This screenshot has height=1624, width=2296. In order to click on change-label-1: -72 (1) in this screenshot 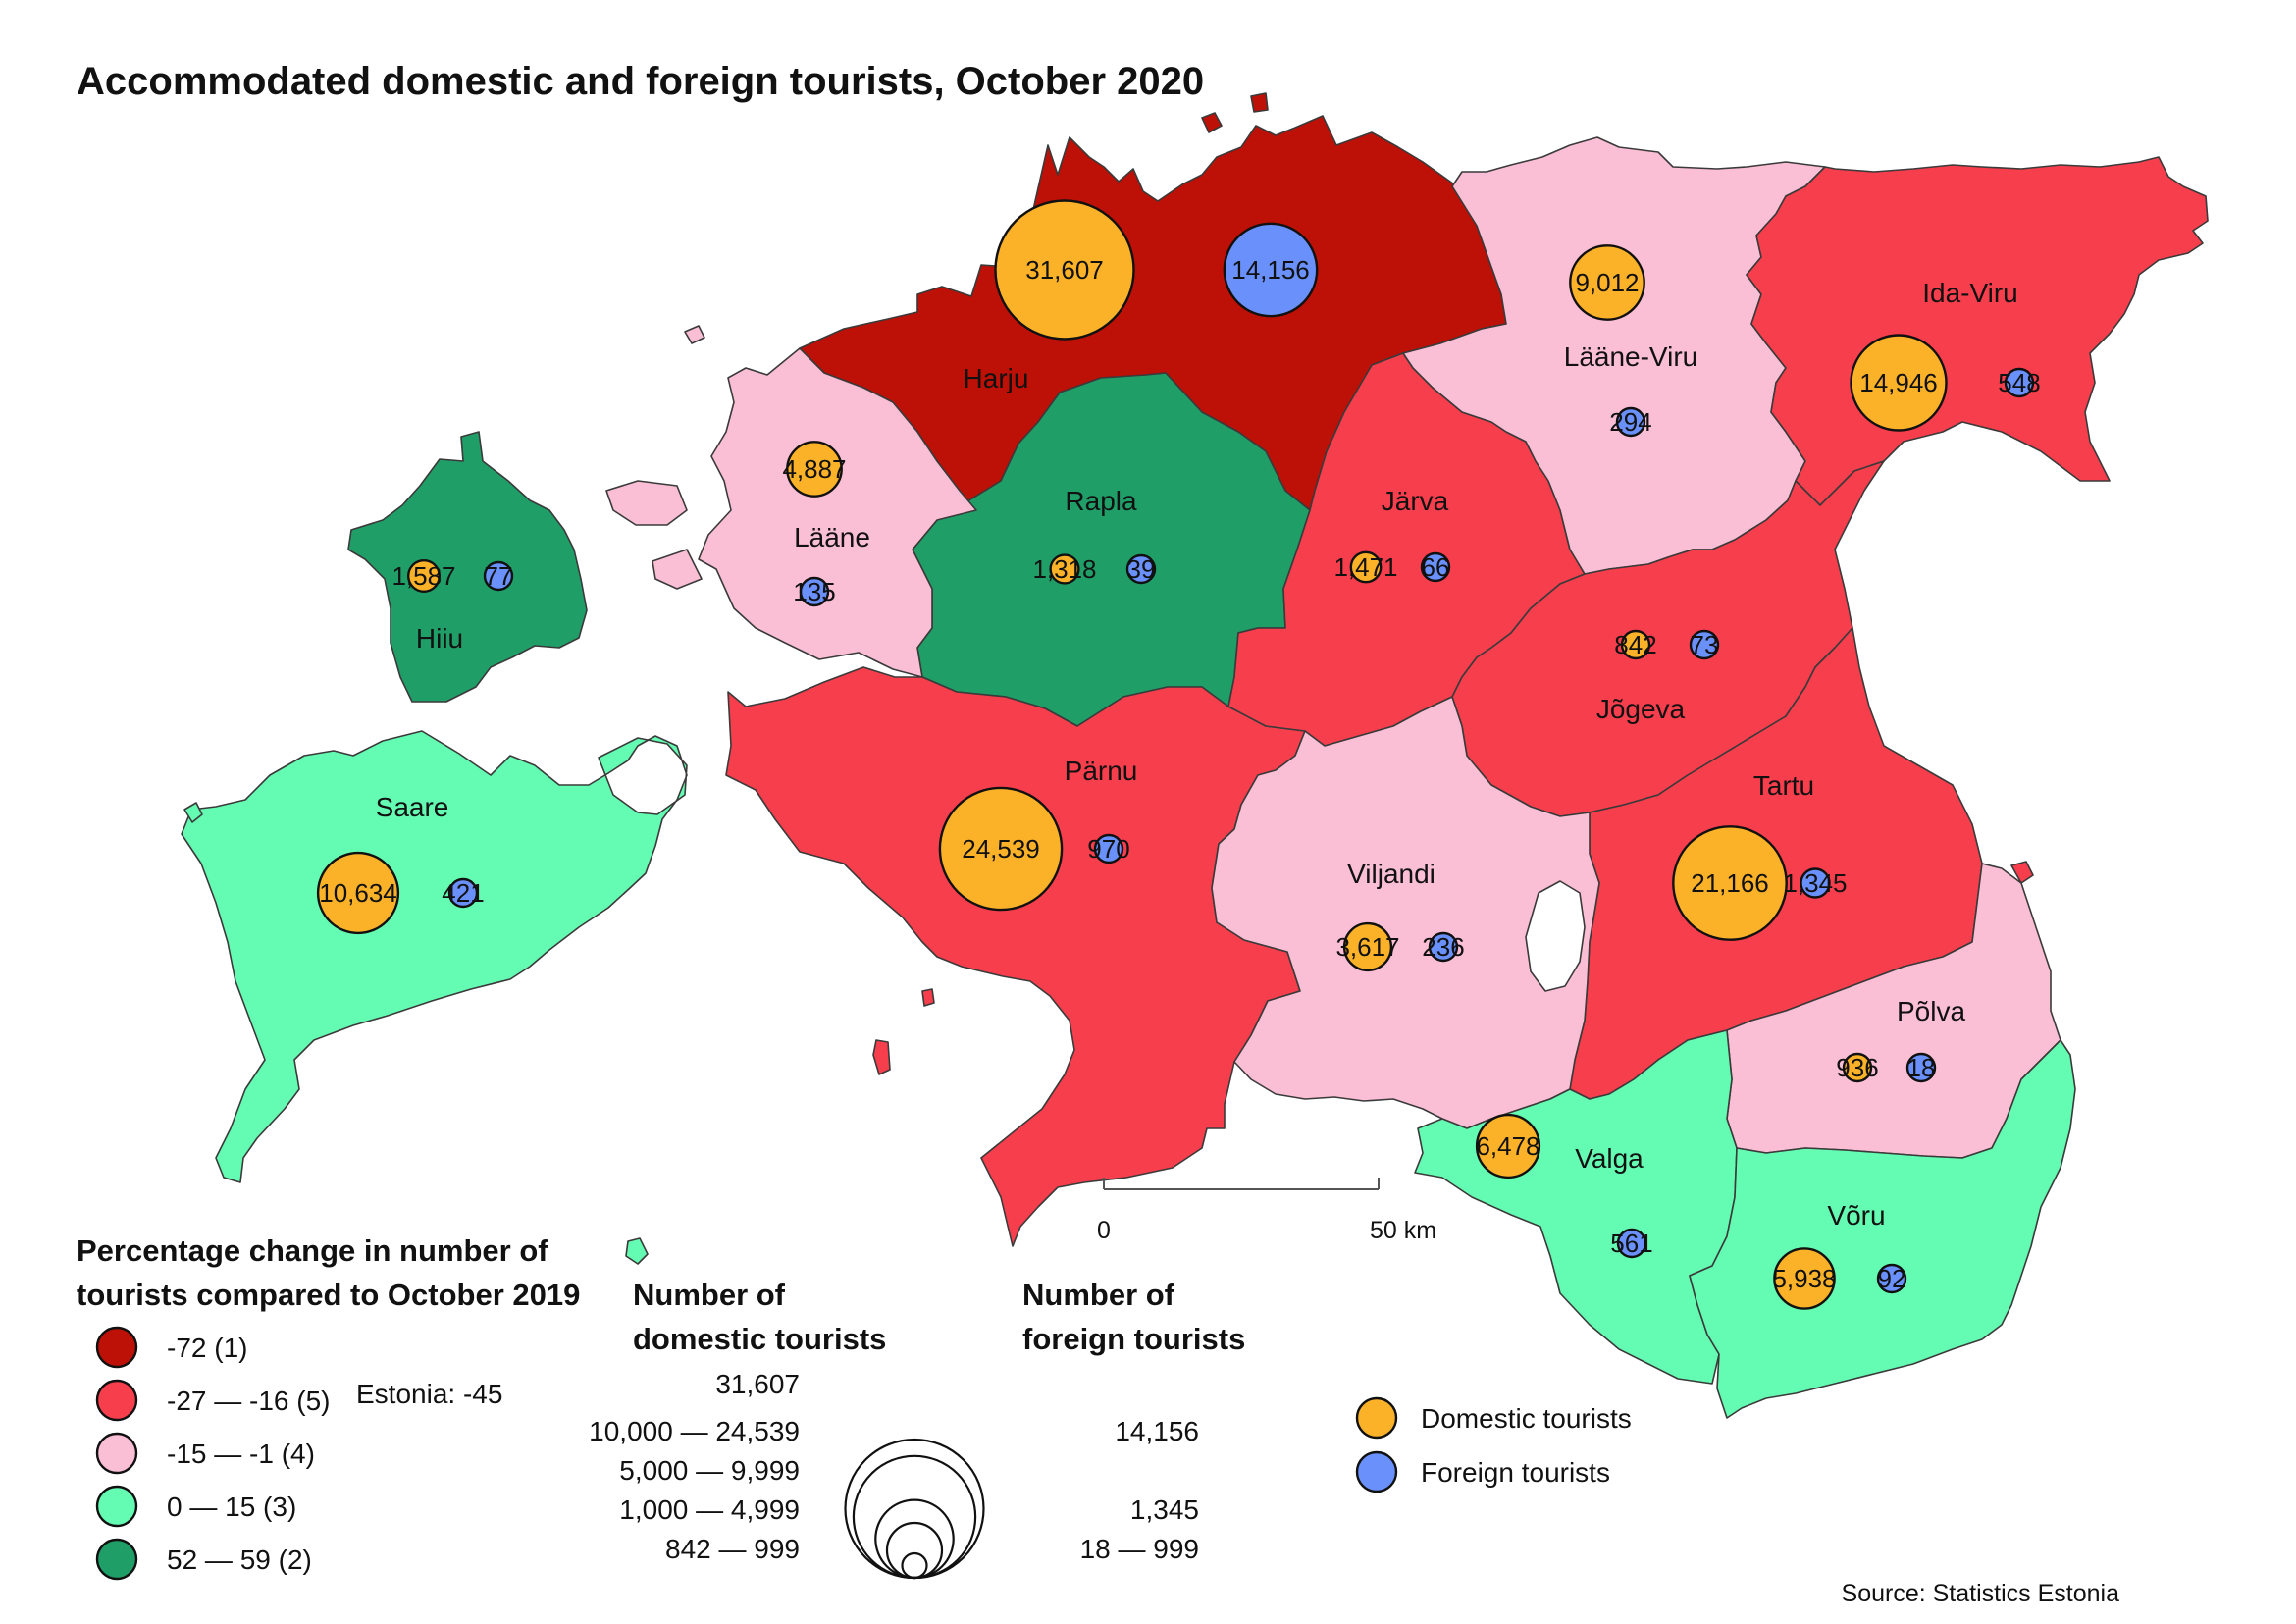, I will do `click(207, 1348)`.